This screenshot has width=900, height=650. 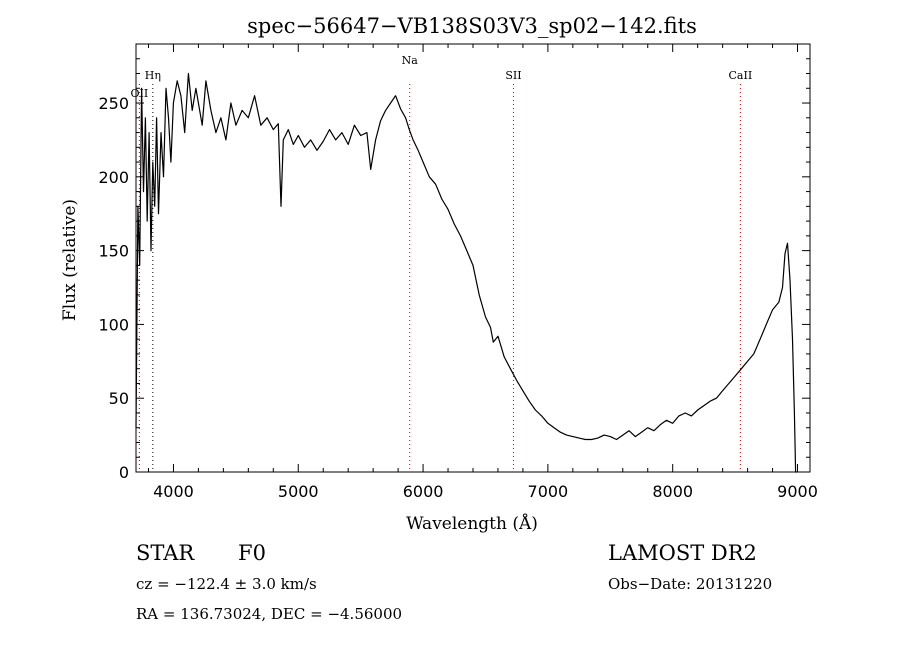 I want to click on y-tick-label: 250, so click(x=113, y=103).